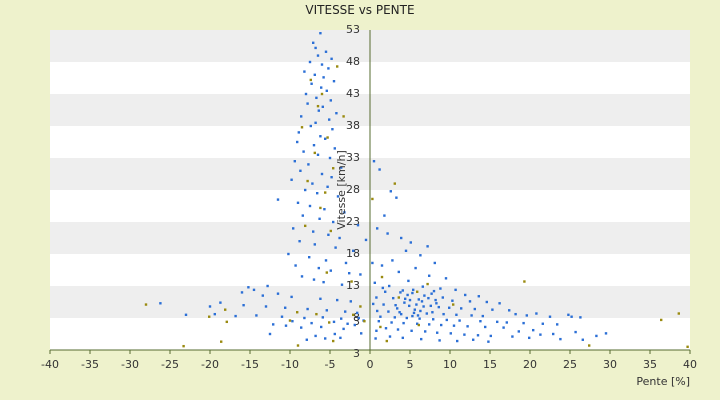  I want to click on y-tick-label: 48, so click(353, 61).